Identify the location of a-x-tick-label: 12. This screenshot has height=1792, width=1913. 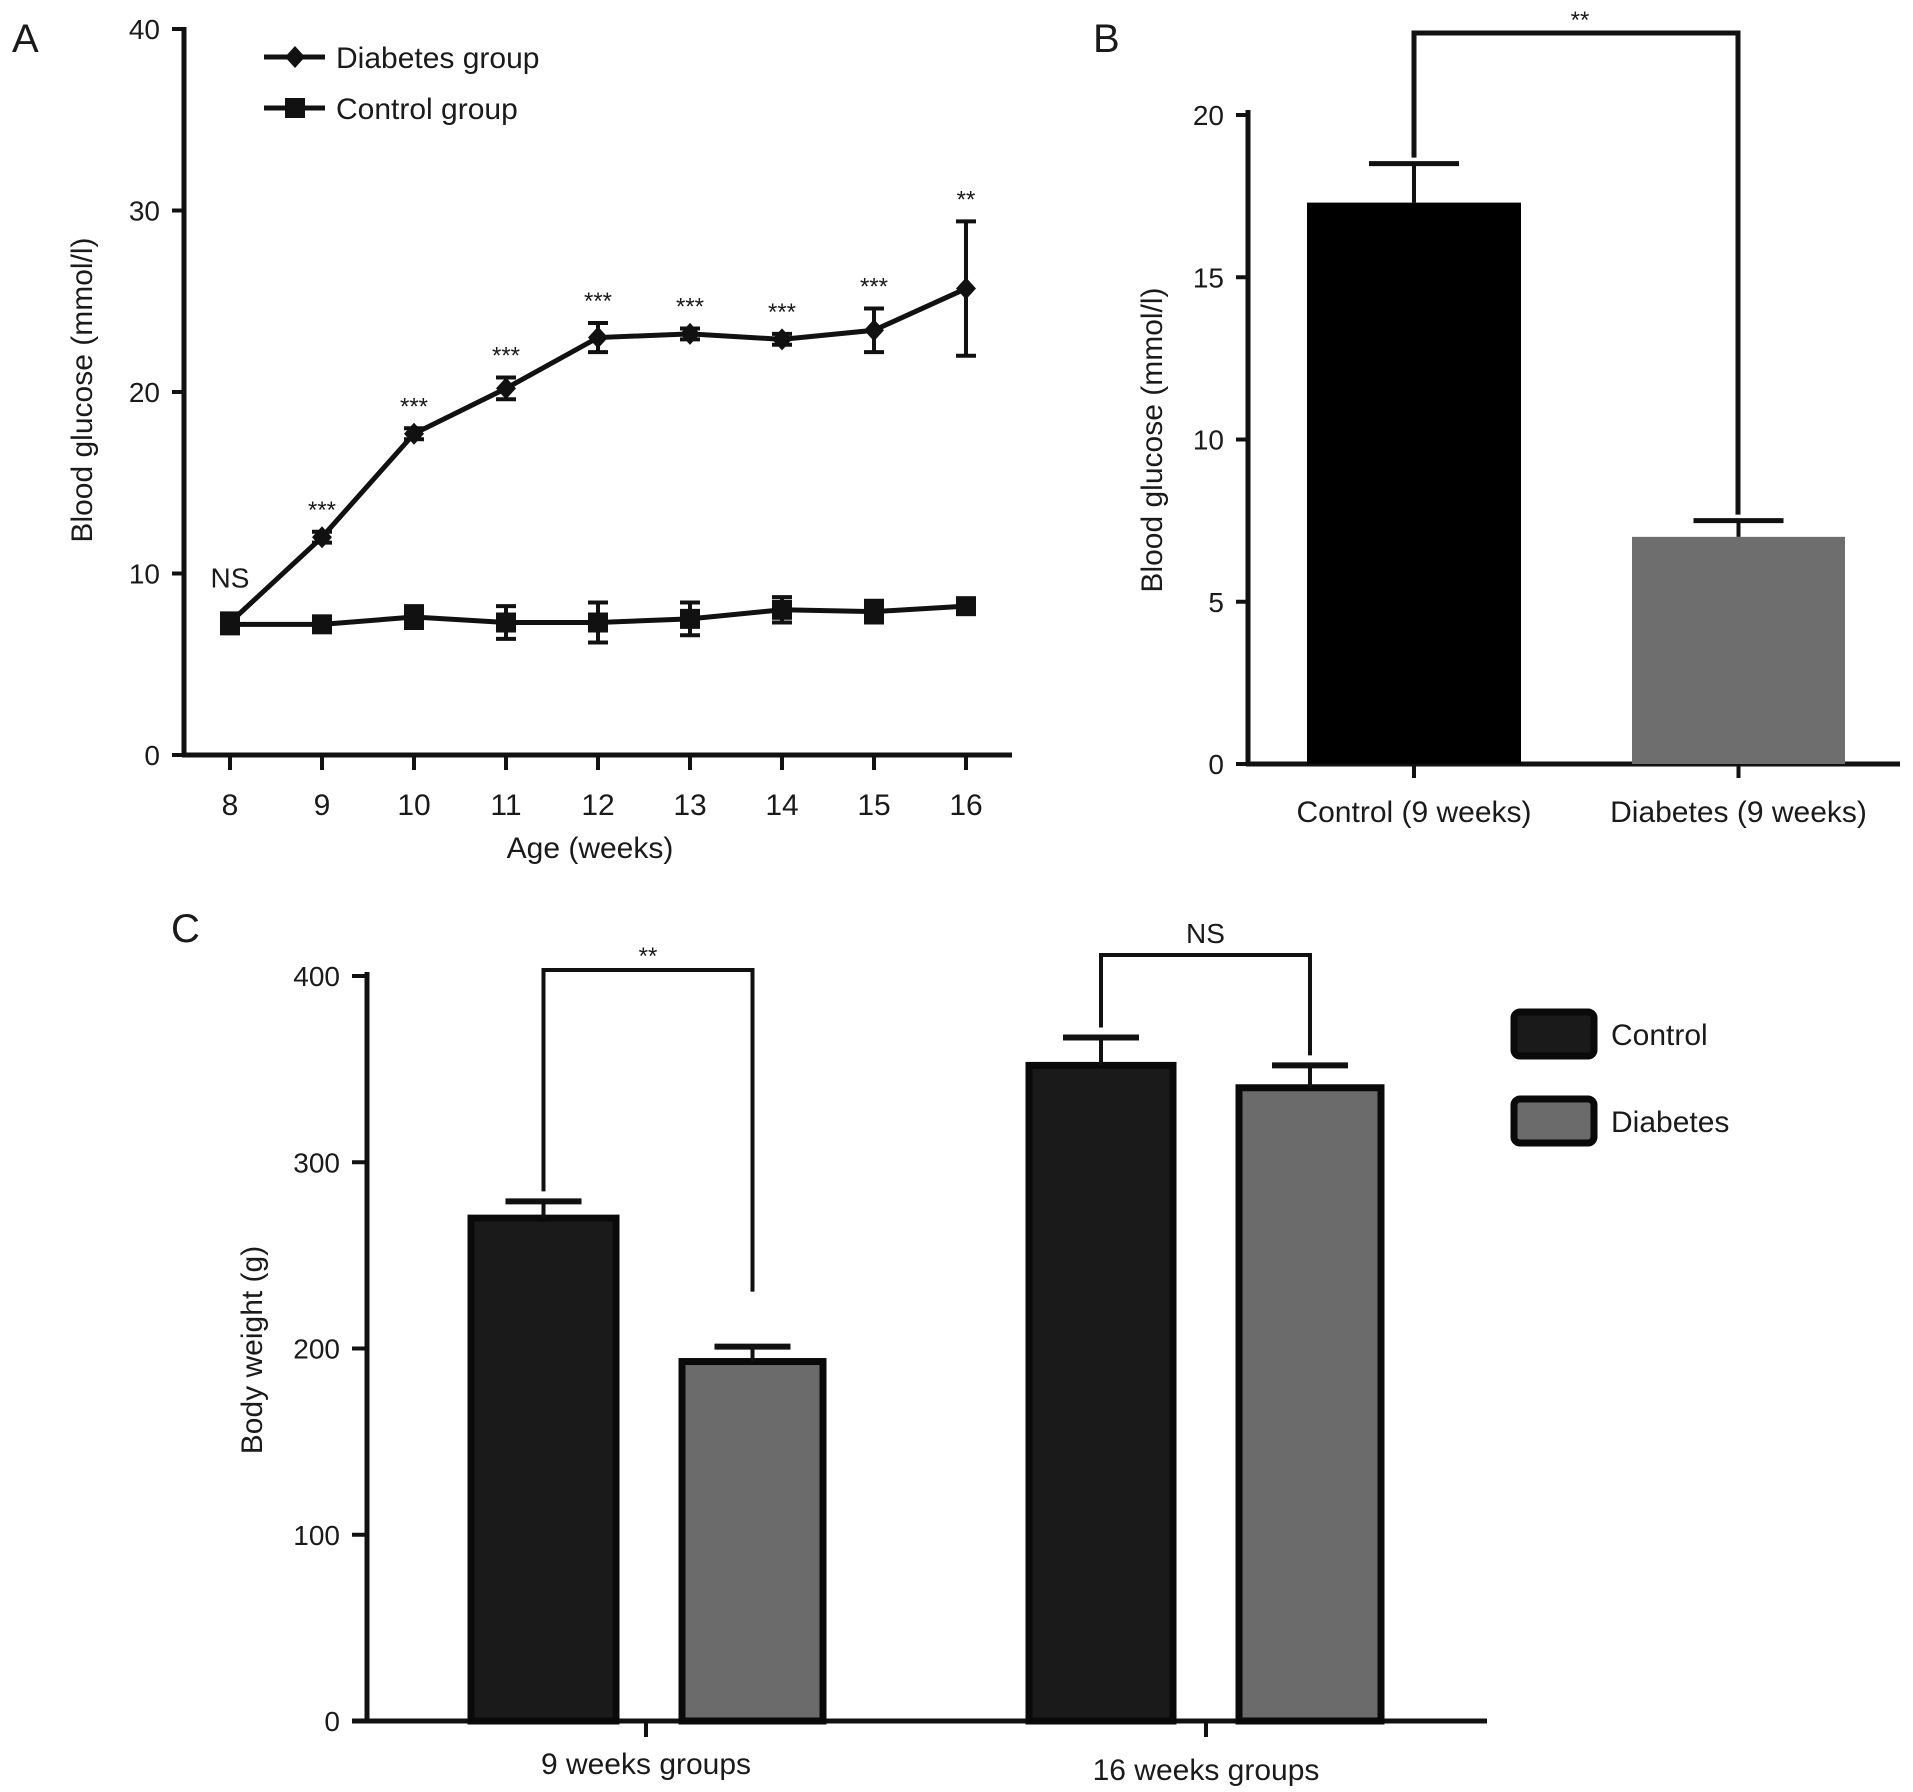
(597, 805).